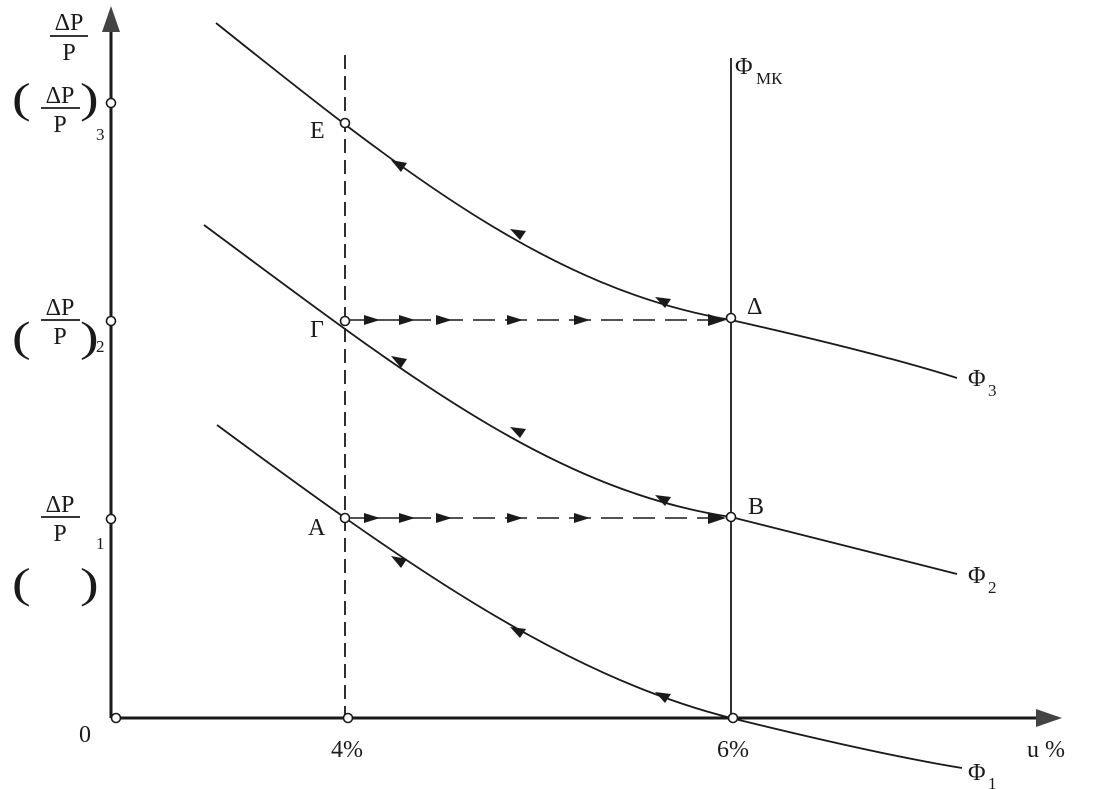 The width and height of the screenshot is (1093, 789). Describe the element at coordinates (85, 735) in the screenshot. I see `origin-label: 0` at that location.